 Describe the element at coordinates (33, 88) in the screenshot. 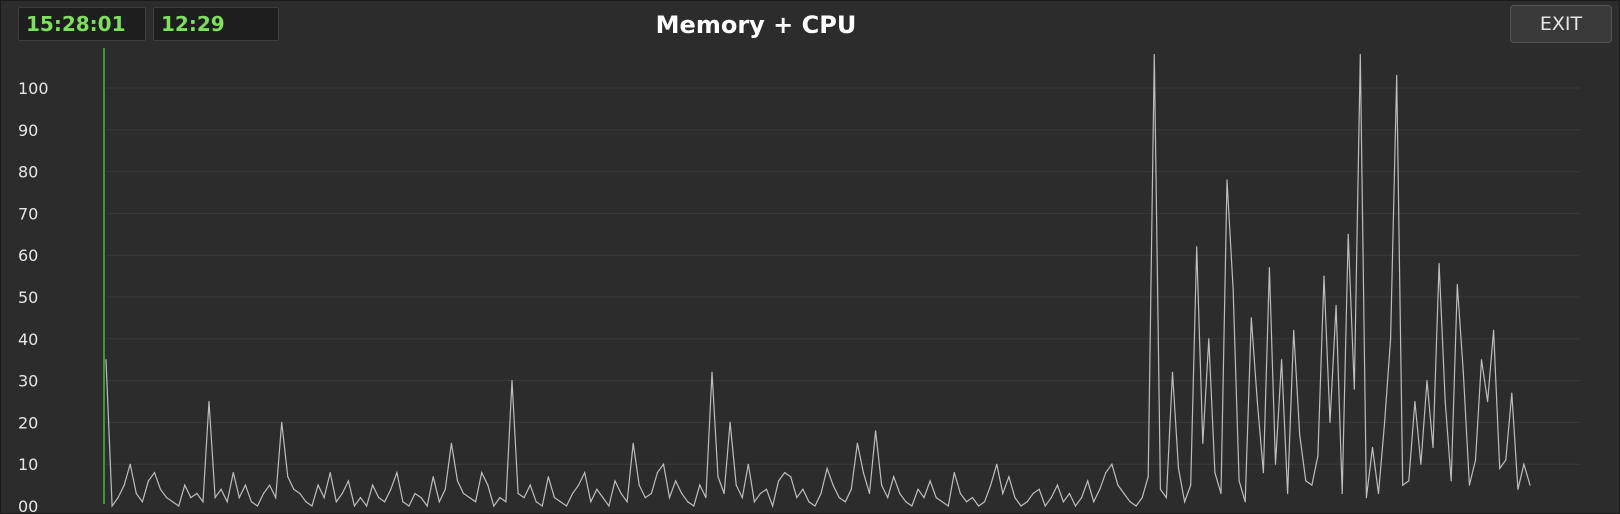

I see `y-tick-label: 100` at that location.